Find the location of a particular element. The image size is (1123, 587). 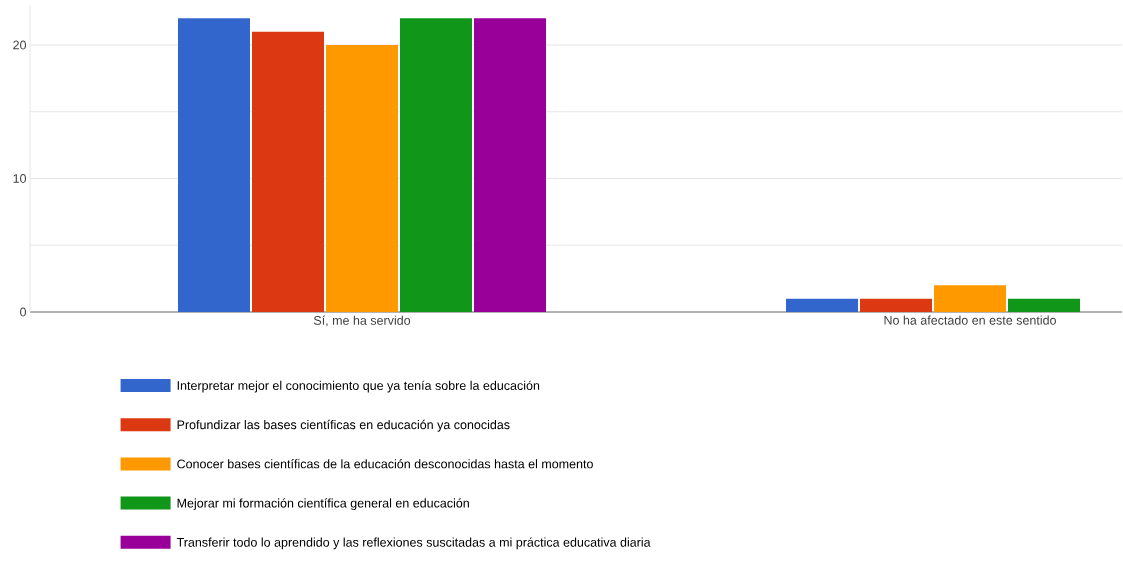

x-tick-label: No ha afectado en este sentido is located at coordinates (970, 320).